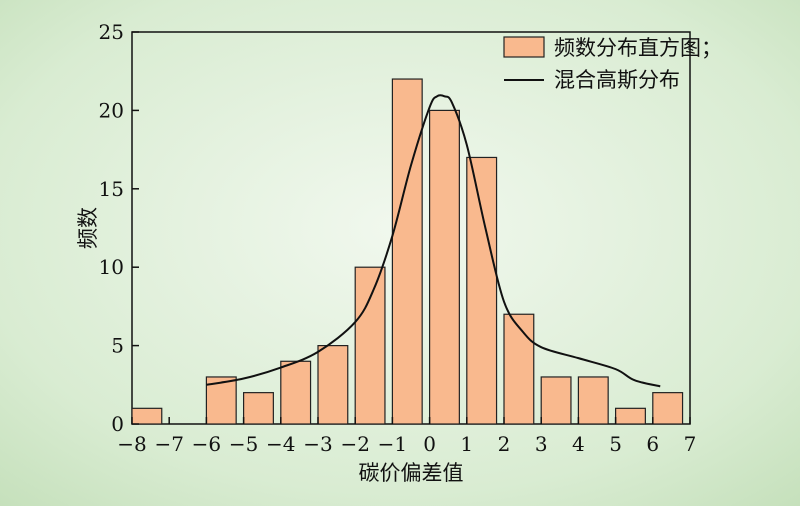 This screenshot has height=506, width=800. What do you see at coordinates (111, 32) in the screenshot?
I see `y-tick-label: 25` at bounding box center [111, 32].